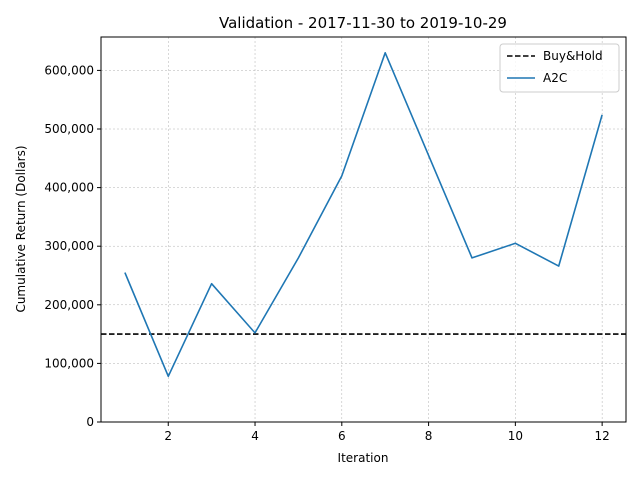 Image resolution: width=640 pixels, height=480 pixels. What do you see at coordinates (573, 56) in the screenshot?
I see `legend-label-buy-hold: Buy&Hold` at bounding box center [573, 56].